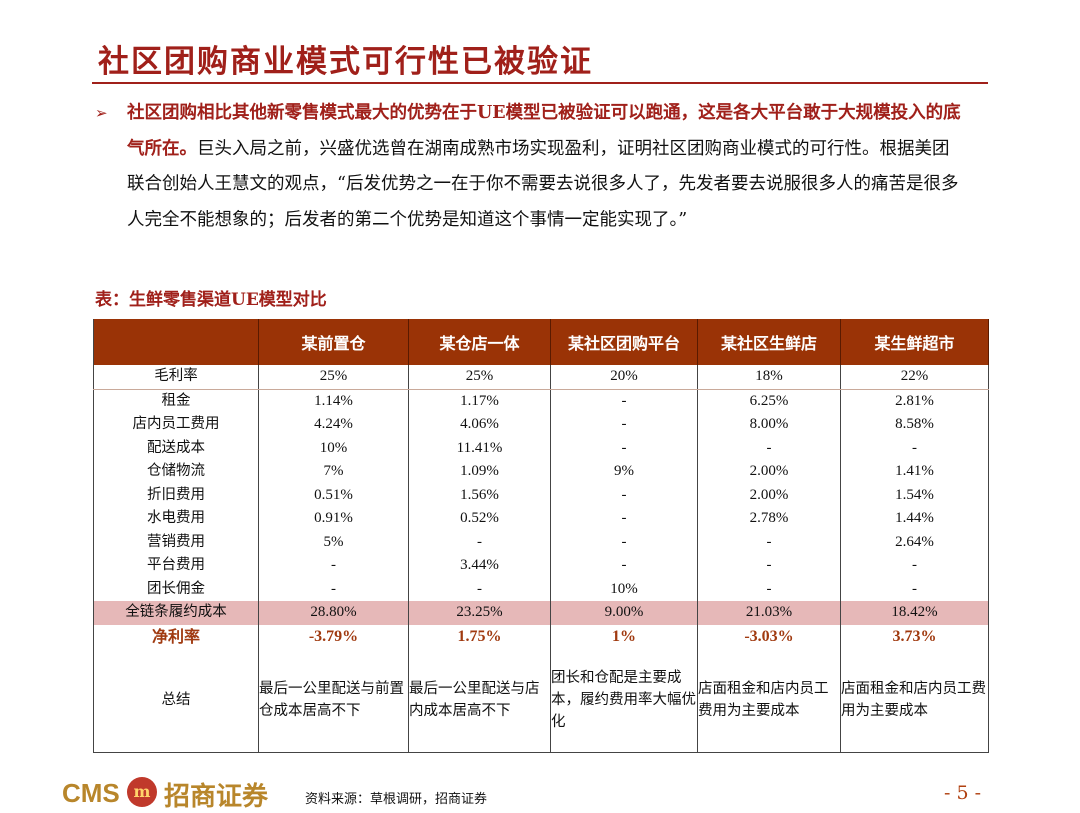  I want to click on row-label: 总结, so click(176, 700).